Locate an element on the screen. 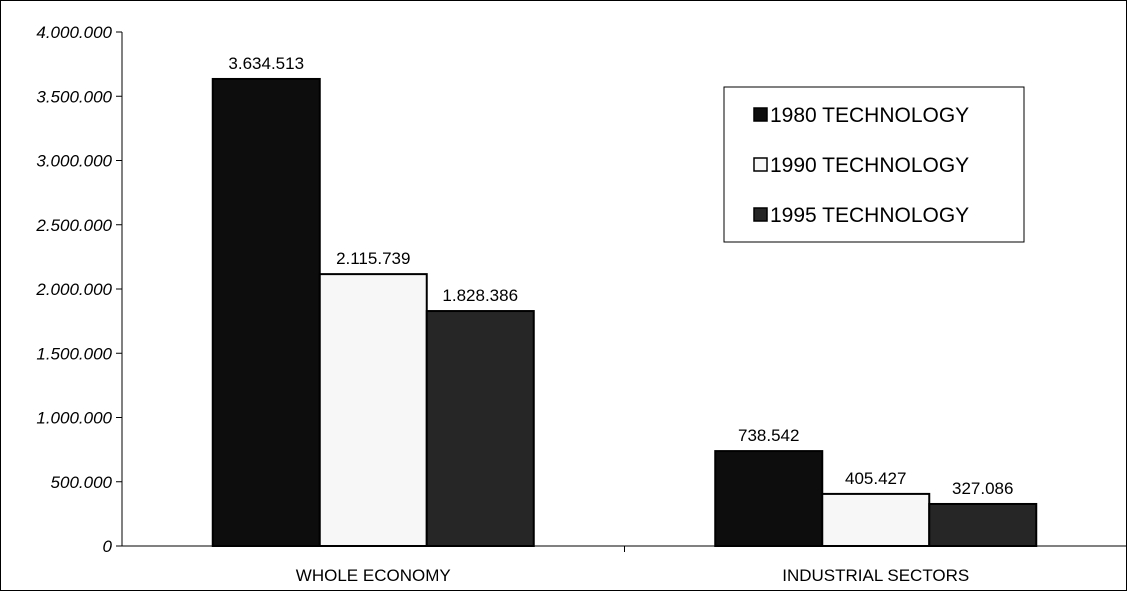 Image resolution: width=1127 pixels, height=591 pixels. y-tick-label: 3.000.000 is located at coordinates (74, 161).